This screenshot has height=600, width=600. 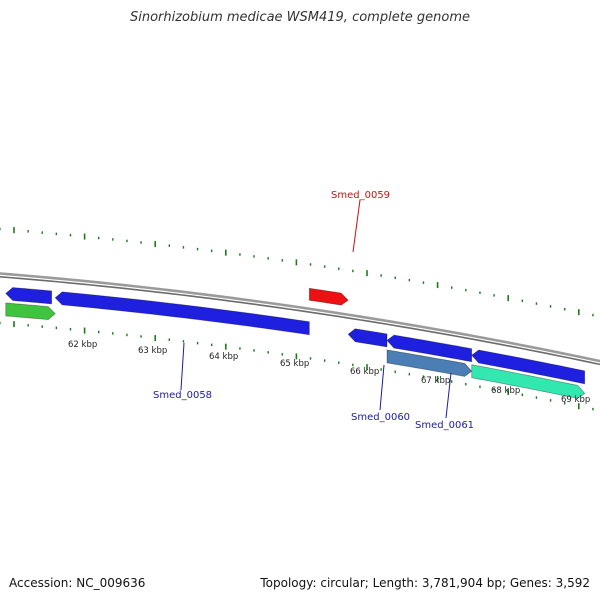 I want to click on kbp-label: 62 kbp, so click(x=82, y=345).